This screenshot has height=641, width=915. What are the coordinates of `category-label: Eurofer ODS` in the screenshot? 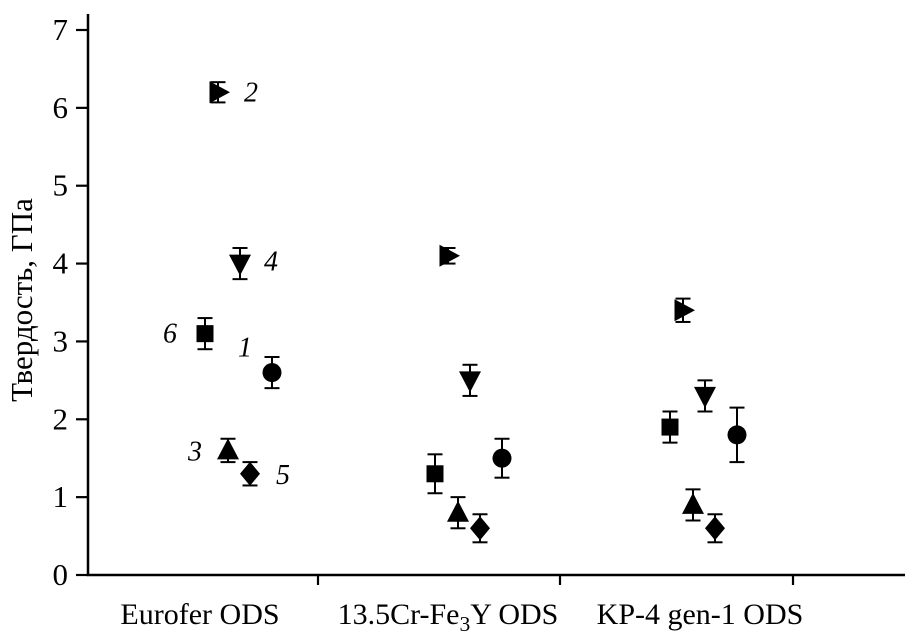 It's located at (199, 614).